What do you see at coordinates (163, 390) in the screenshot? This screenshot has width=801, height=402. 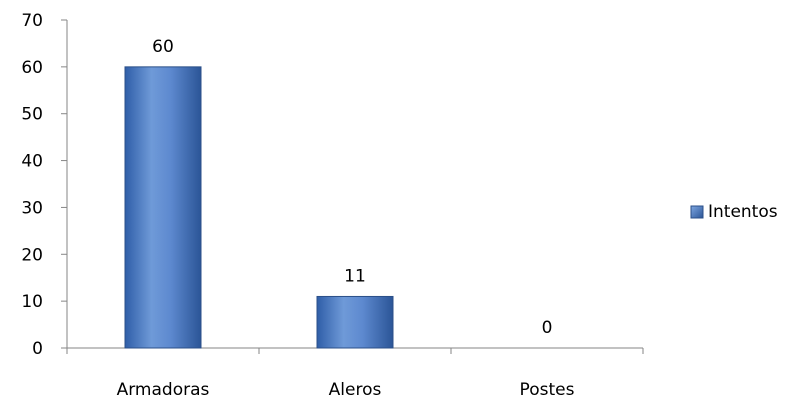 I see `category-label: Armadoras` at bounding box center [163, 390].